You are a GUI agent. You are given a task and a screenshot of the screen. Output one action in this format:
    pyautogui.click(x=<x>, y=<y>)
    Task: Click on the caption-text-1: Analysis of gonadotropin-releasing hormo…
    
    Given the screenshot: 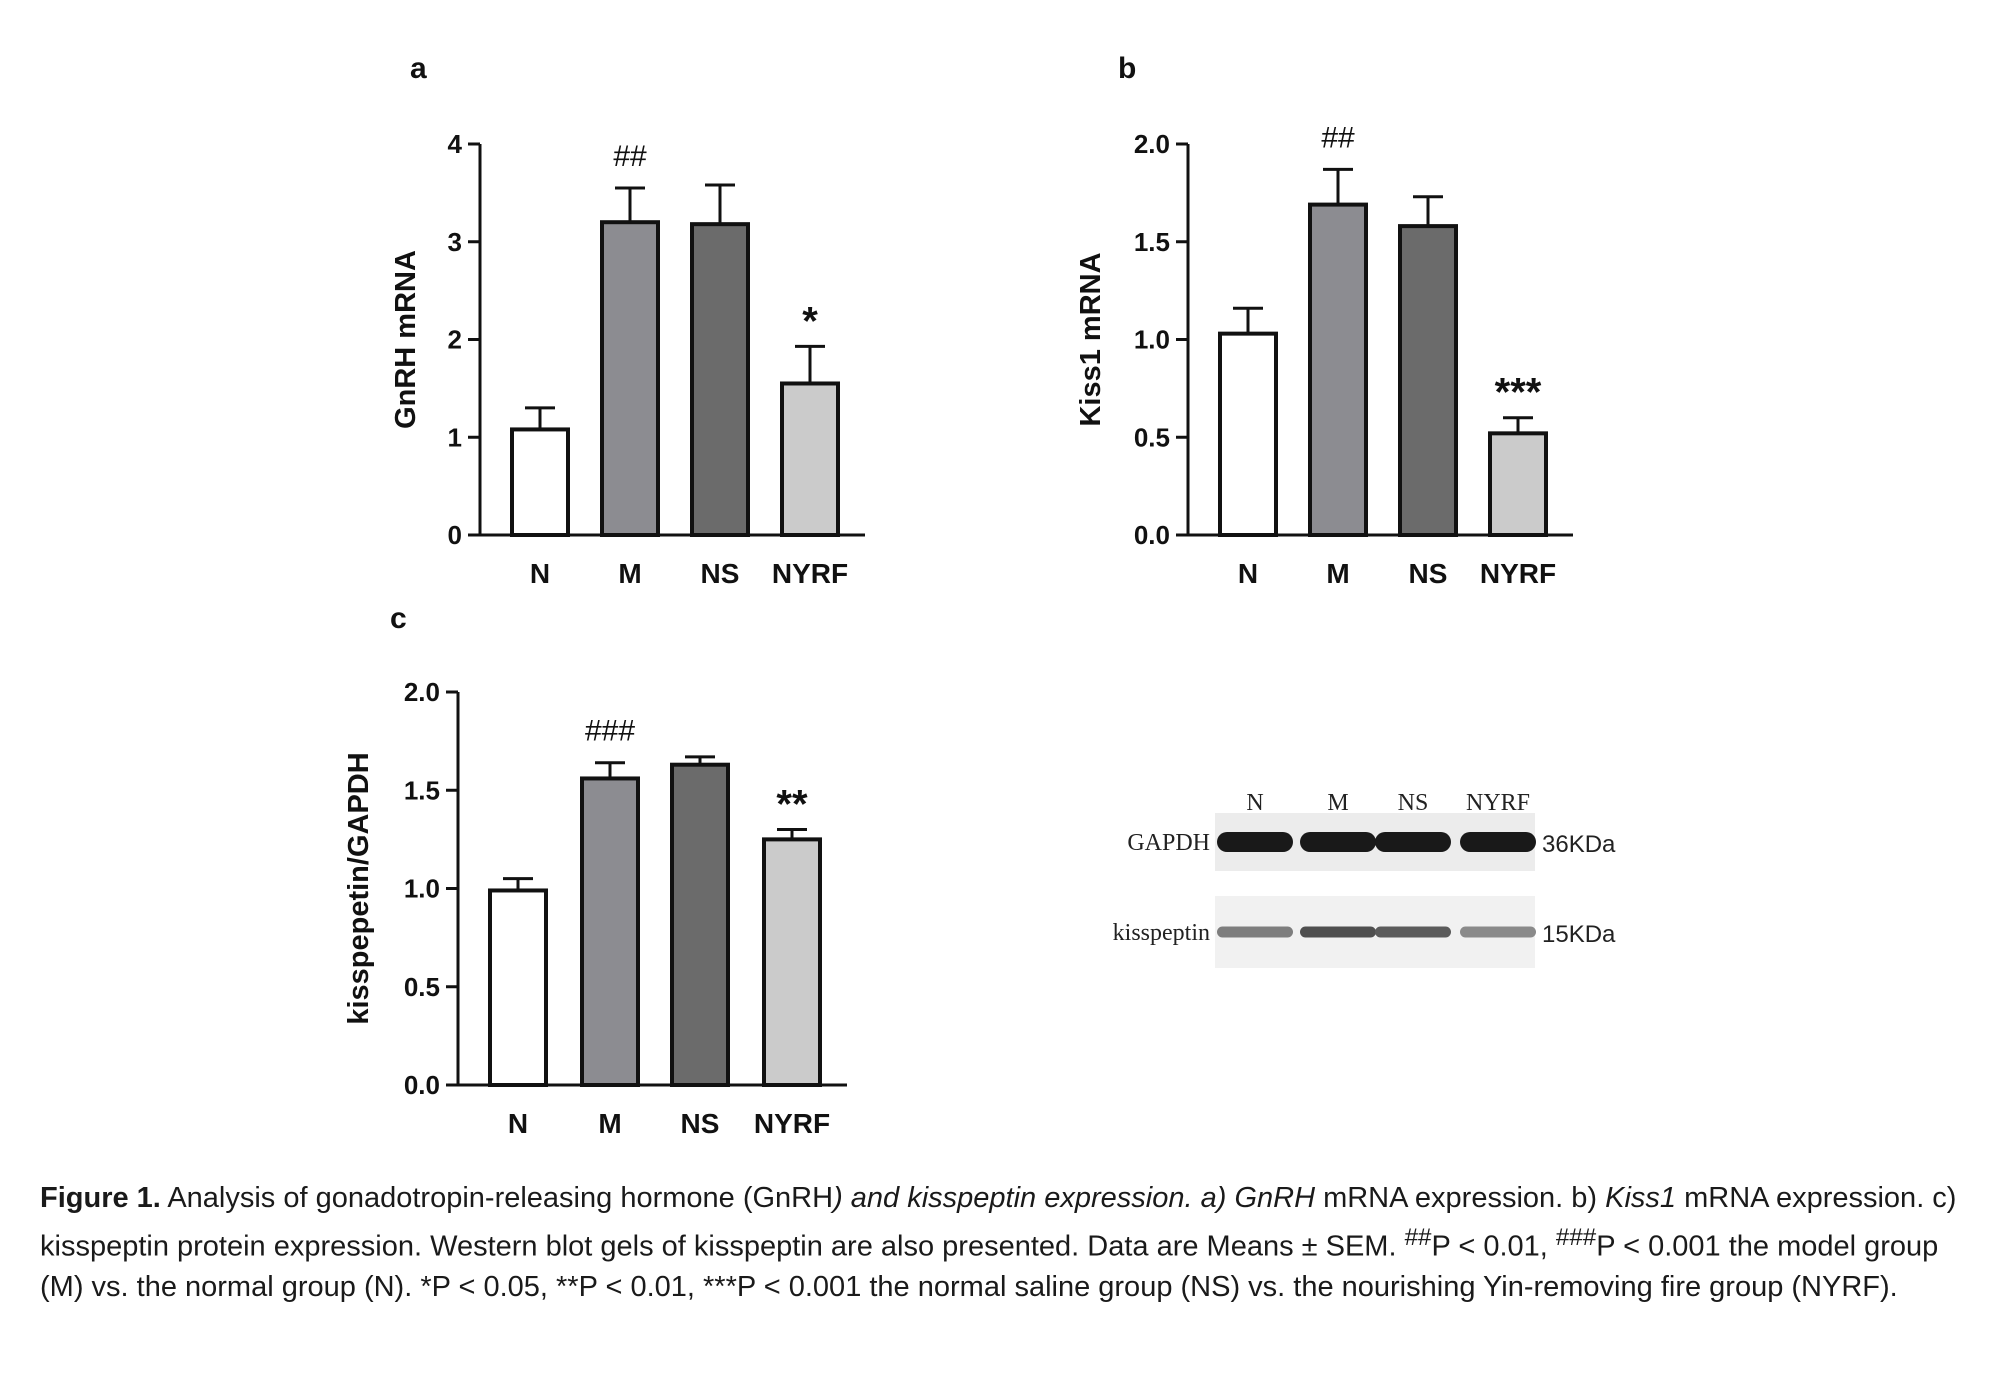 What is the action you would take?
    pyautogui.click(x=497, y=1198)
    